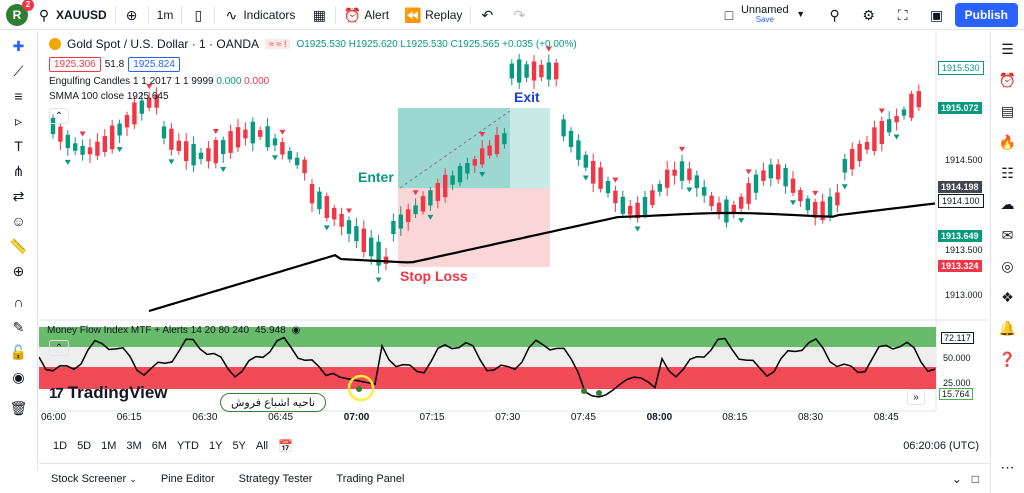 Image resolution: width=1024 pixels, height=493 pixels. I want to click on replay-button: ⏪ Replay, so click(433, 15).